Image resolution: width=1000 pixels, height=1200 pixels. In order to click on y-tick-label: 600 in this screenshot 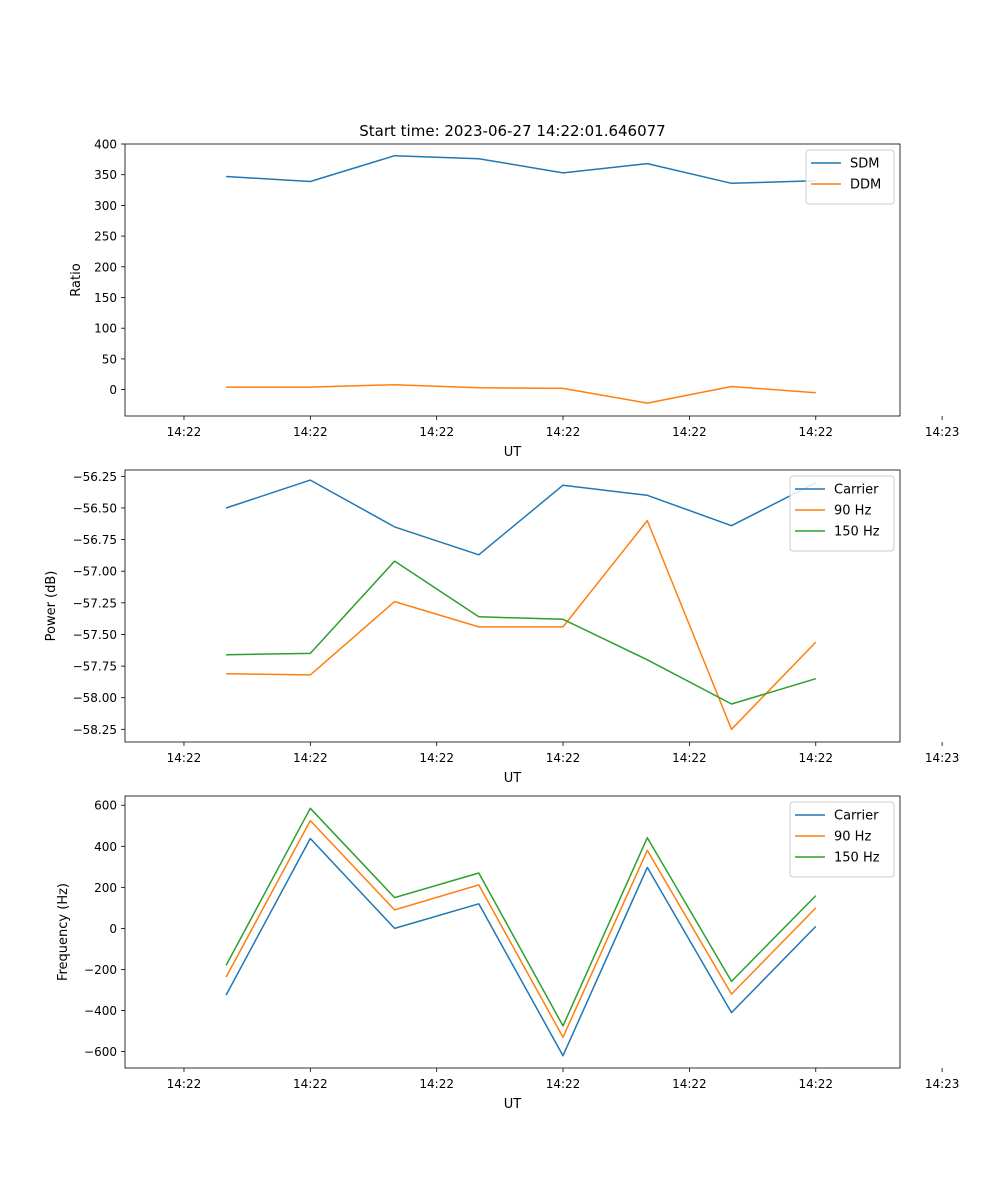, I will do `click(105, 806)`.